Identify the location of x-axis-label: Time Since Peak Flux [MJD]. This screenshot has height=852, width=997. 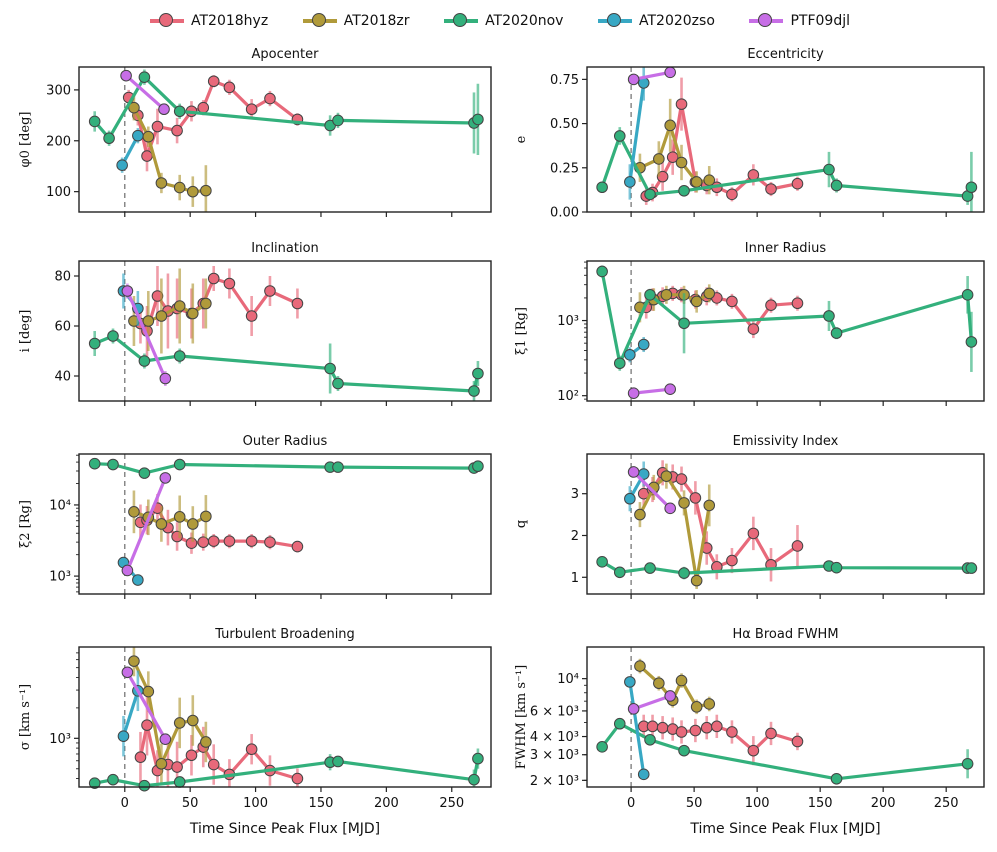
(784, 829).